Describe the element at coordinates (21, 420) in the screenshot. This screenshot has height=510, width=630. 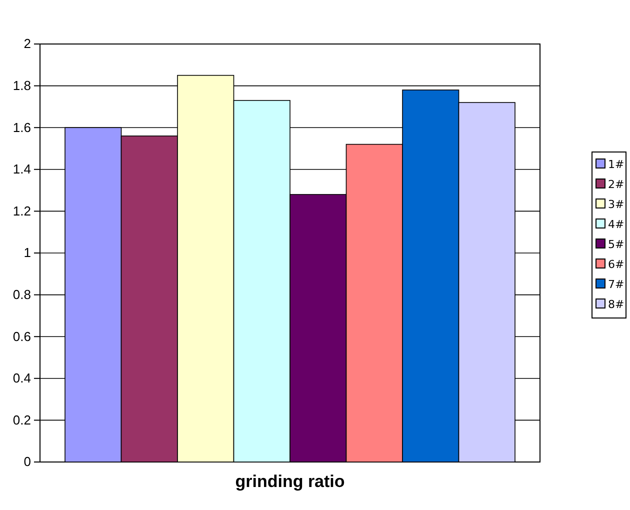
I see `y-tick-label: 0.2` at that location.